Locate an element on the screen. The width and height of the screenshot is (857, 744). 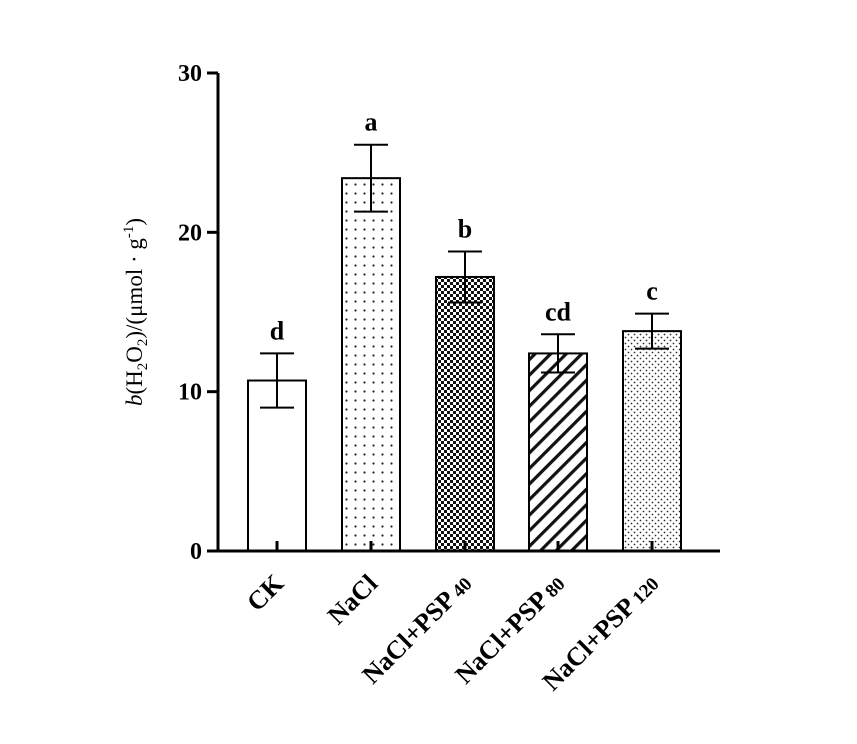
significance-label-2: b is located at coordinates (465, 228).